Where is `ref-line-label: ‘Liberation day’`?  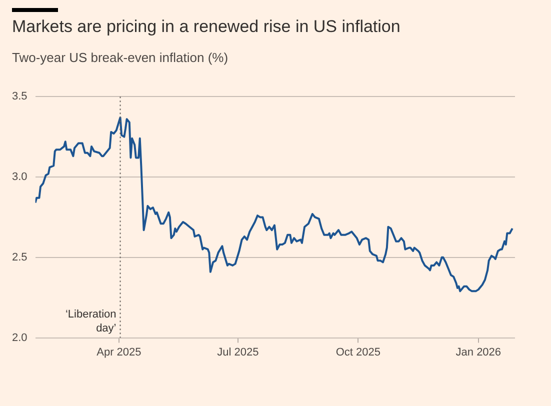 ref-line-label: ‘Liberation day’ is located at coordinates (90, 321).